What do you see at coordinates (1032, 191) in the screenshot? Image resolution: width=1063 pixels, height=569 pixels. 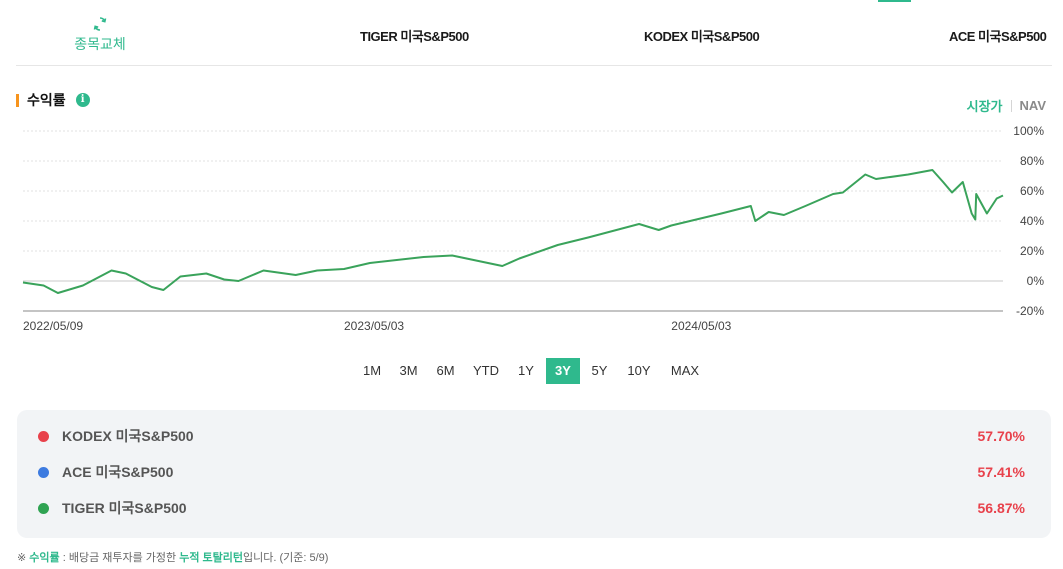 I see `y-tick-label: 60%` at bounding box center [1032, 191].